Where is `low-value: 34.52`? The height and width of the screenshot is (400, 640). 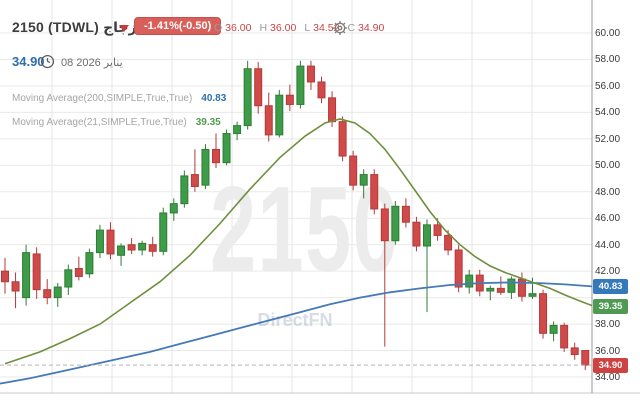 low-value: 34.52 is located at coordinates (326, 28).